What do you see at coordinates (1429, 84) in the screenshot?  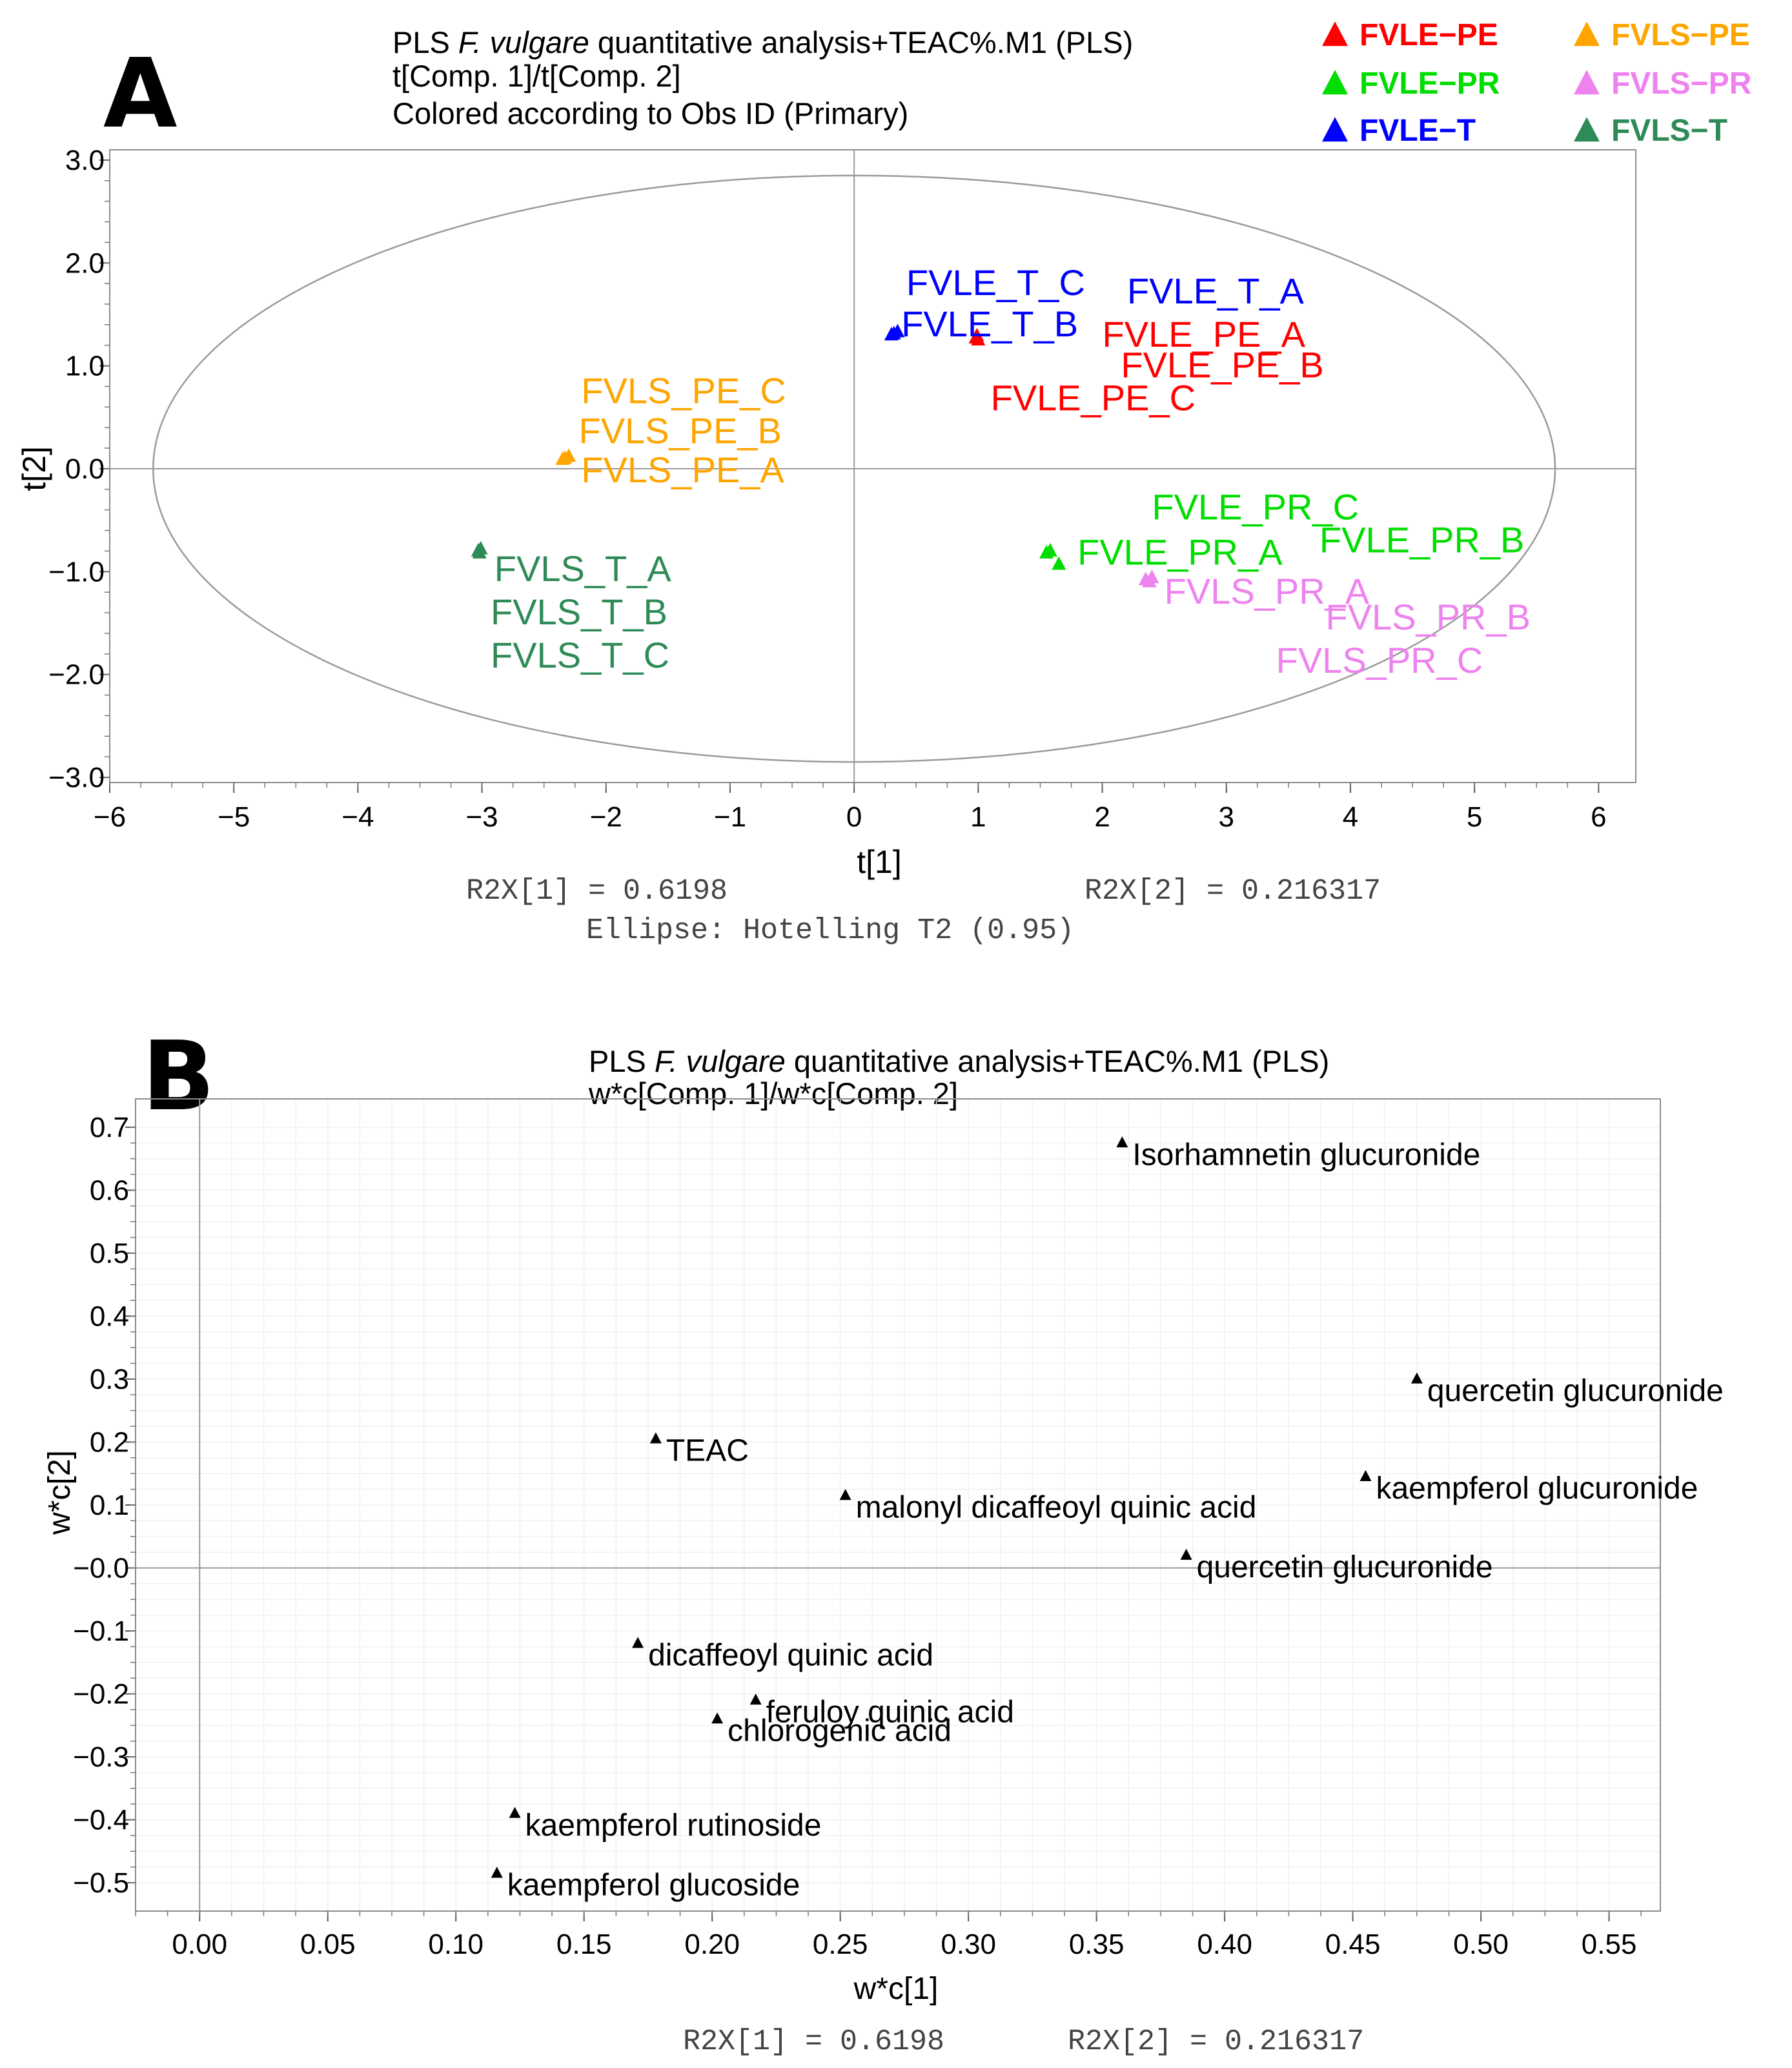 I see `legend-entry: FVLE−PR` at bounding box center [1429, 84].